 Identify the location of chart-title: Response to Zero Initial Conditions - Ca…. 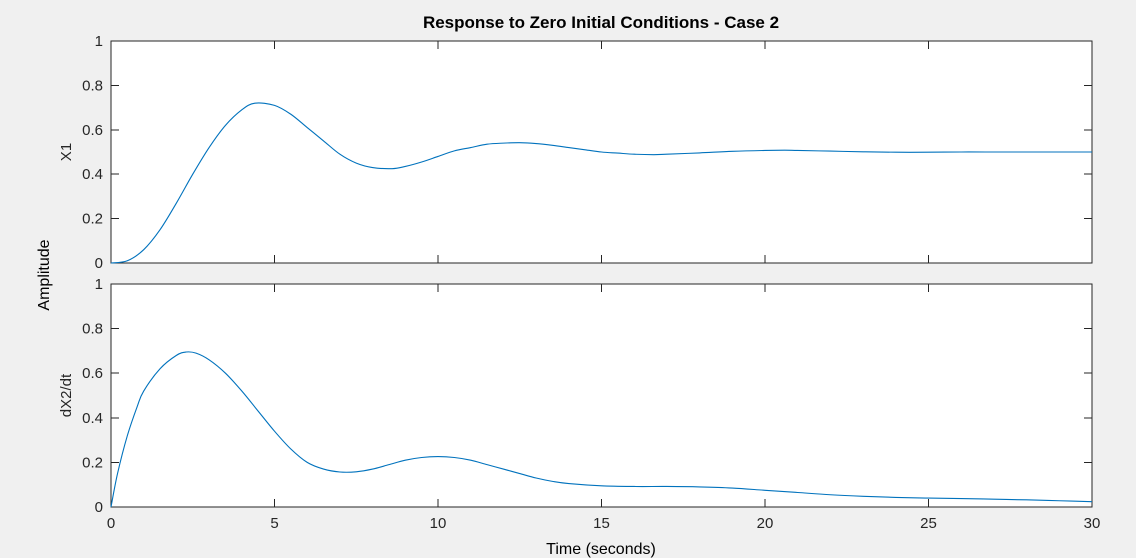
(601, 22).